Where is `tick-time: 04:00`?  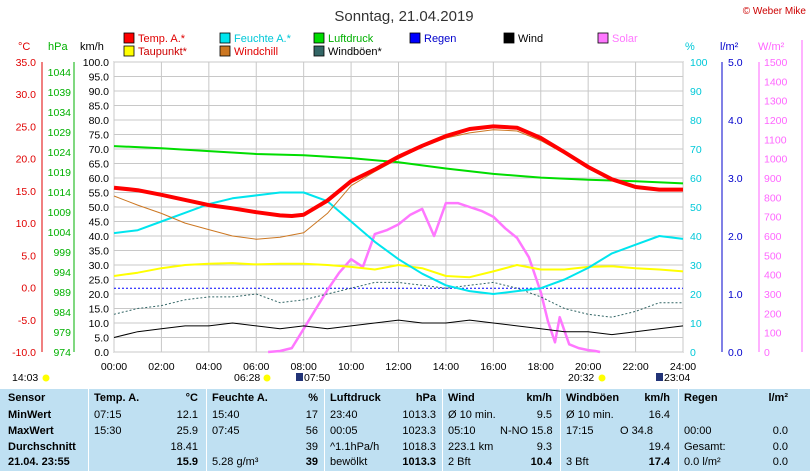
tick-time: 04:00 is located at coordinates (209, 367).